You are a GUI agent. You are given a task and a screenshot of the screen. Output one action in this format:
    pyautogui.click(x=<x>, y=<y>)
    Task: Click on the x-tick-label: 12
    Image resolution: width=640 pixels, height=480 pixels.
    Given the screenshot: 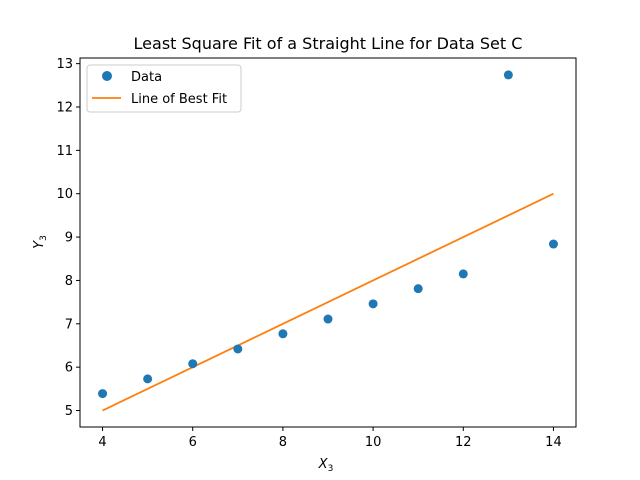 What is the action you would take?
    pyautogui.click(x=463, y=442)
    